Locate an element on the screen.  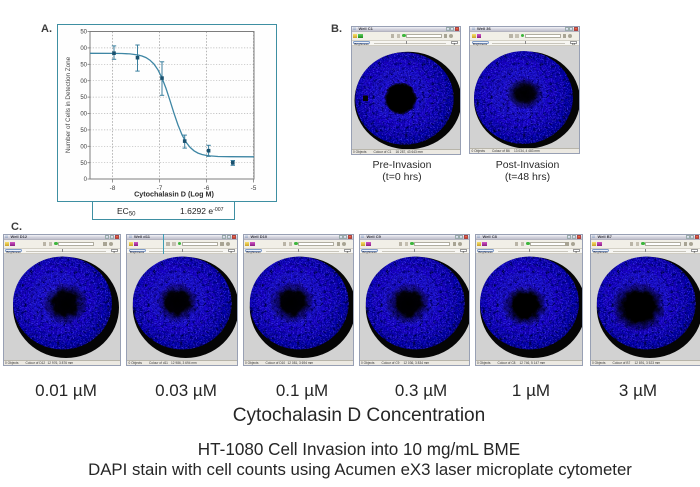
svg-text: Cytochalasin D (Log M) is located at coordinates (174, 194).